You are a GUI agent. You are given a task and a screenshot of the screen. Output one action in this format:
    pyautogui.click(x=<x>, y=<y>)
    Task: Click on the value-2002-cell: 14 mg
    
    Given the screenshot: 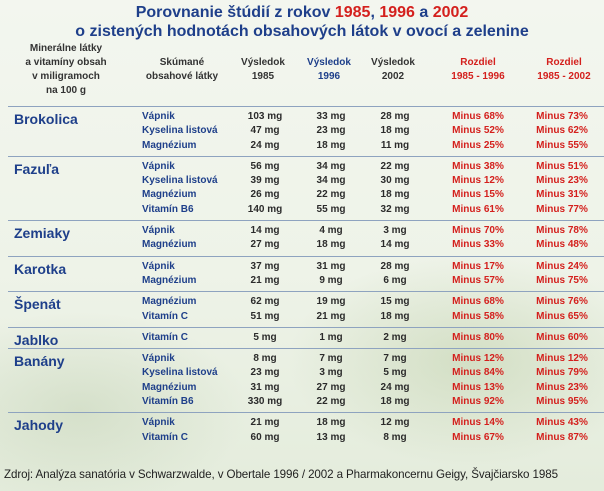 What is the action you would take?
    pyautogui.click(x=395, y=245)
    